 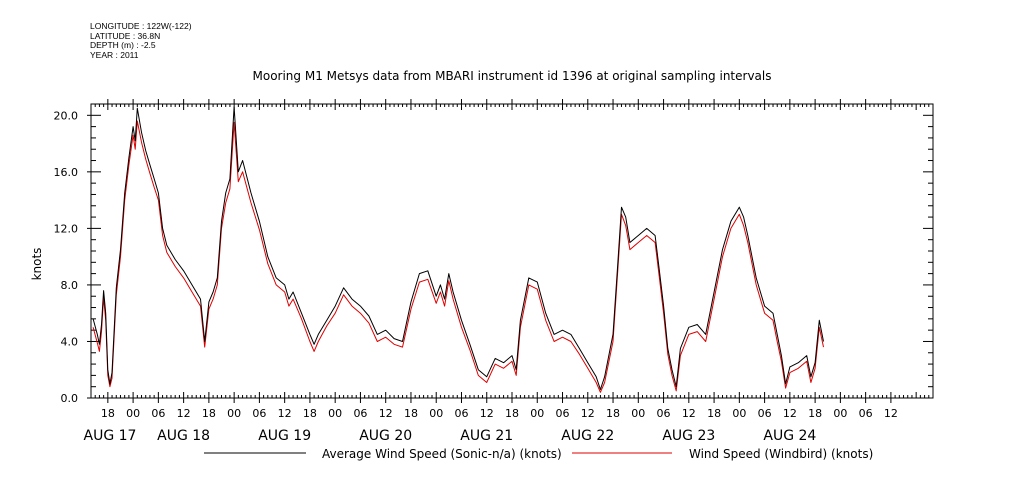 What do you see at coordinates (66, 228) in the screenshot?
I see `y-tick-label: 12.0` at bounding box center [66, 228].